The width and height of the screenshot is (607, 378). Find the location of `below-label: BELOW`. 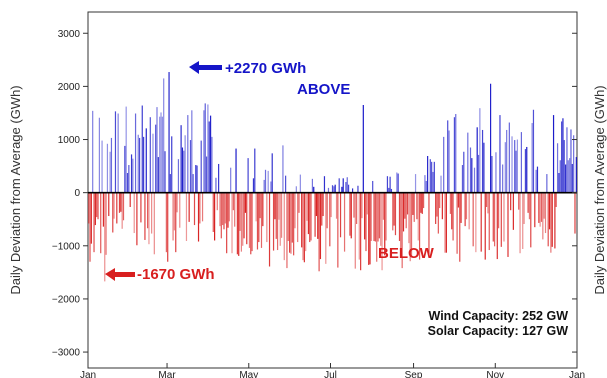

below-label: BELOW is located at coordinates (406, 253).